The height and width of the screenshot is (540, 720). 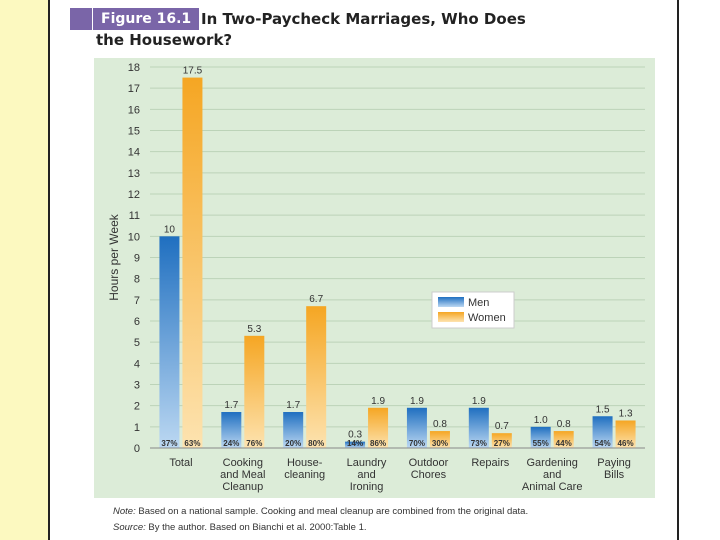 I want to click on y-tick-label: 9, so click(x=137, y=259).